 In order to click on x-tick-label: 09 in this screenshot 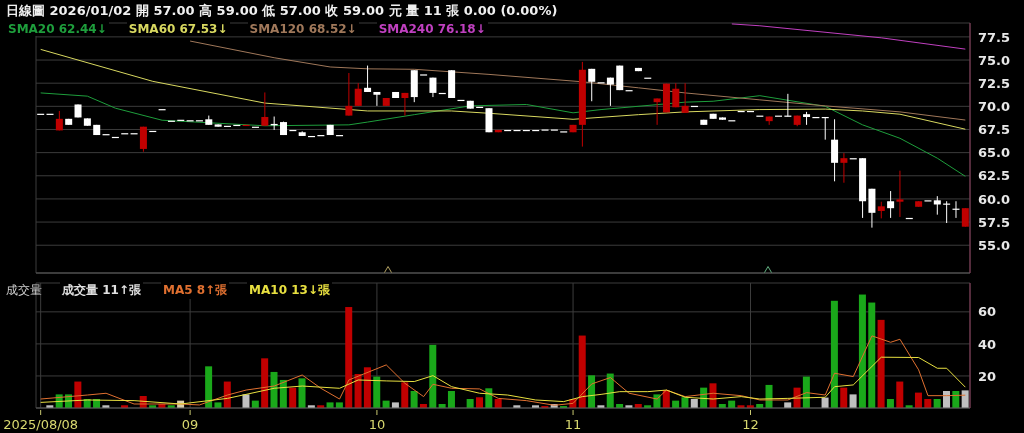, I will do `click(190, 424)`.